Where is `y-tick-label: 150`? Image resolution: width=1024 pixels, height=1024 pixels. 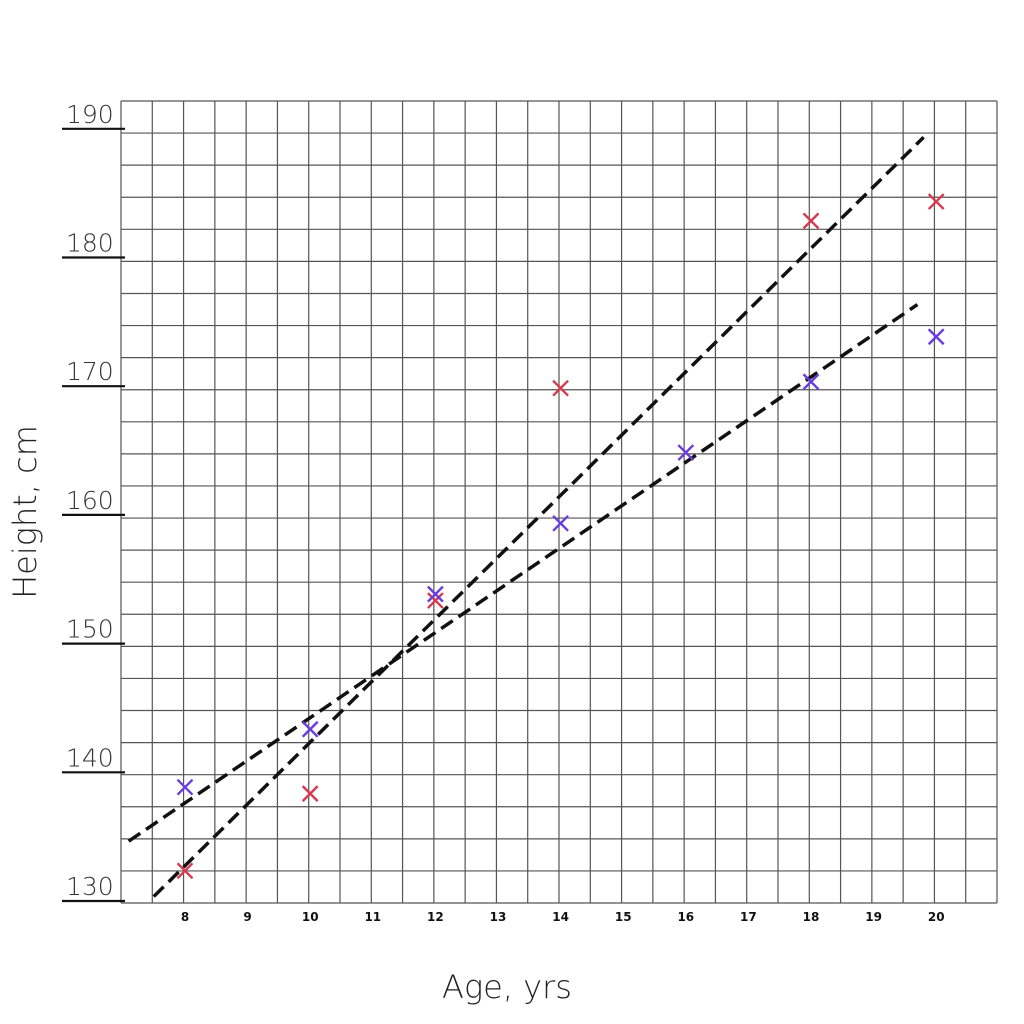 y-tick-label: 150 is located at coordinates (90, 629).